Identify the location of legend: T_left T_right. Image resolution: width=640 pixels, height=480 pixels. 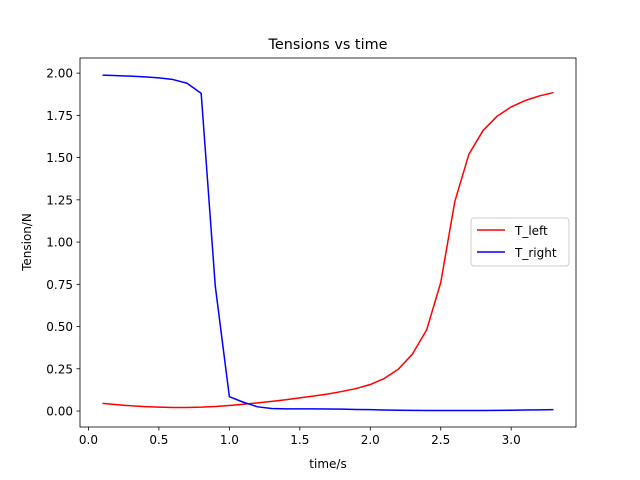
(520, 242).